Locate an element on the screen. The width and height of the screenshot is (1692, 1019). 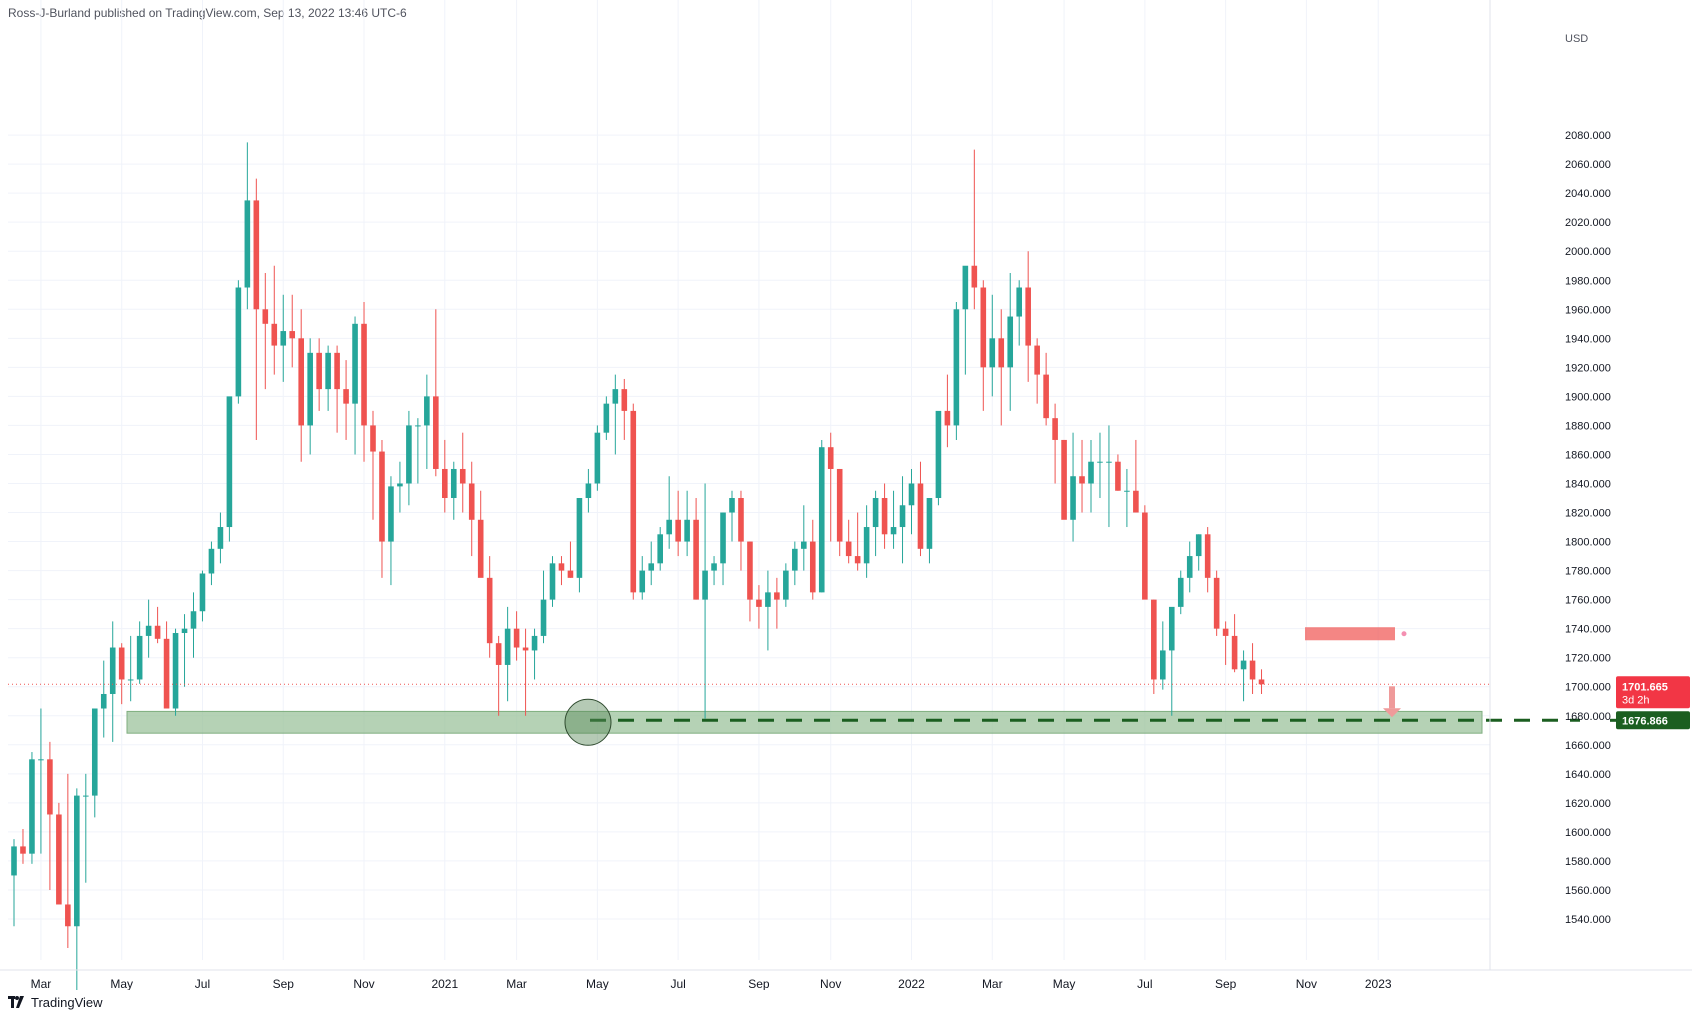
support-zone-layer is located at coordinates (853, 680).